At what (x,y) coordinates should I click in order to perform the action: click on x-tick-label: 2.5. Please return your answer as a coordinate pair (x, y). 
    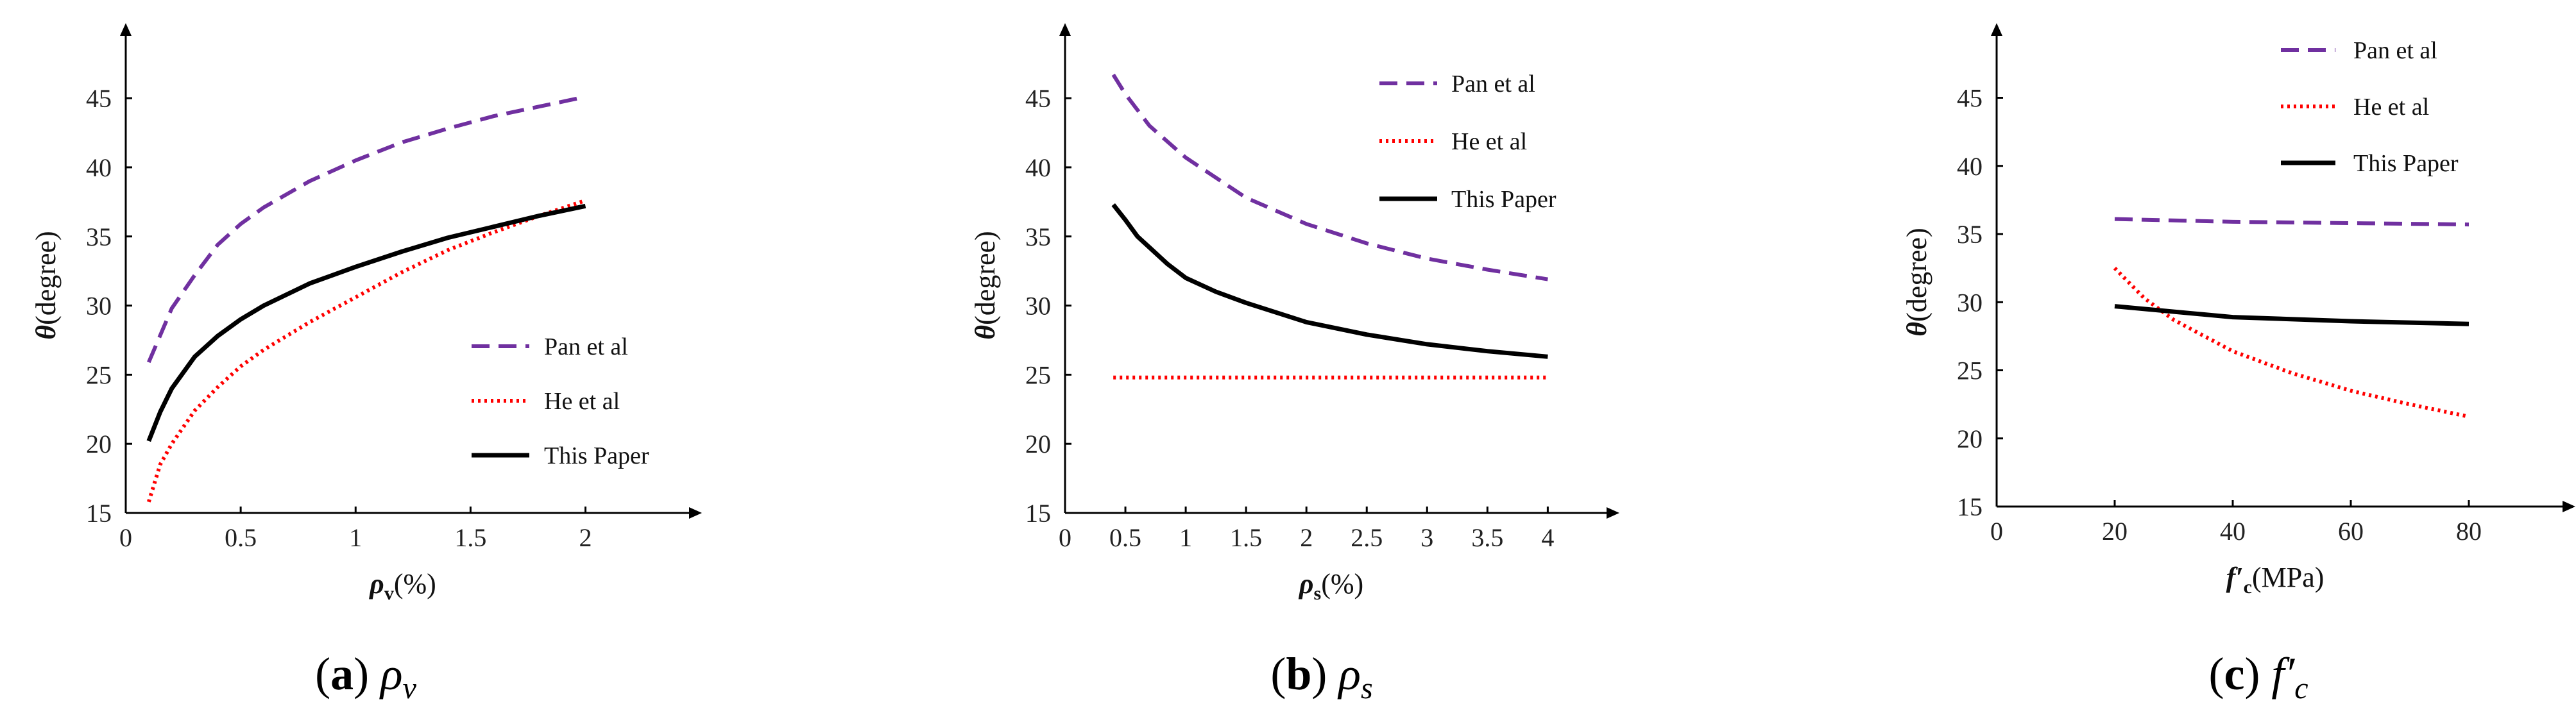
    Looking at the image, I should click on (1367, 537).